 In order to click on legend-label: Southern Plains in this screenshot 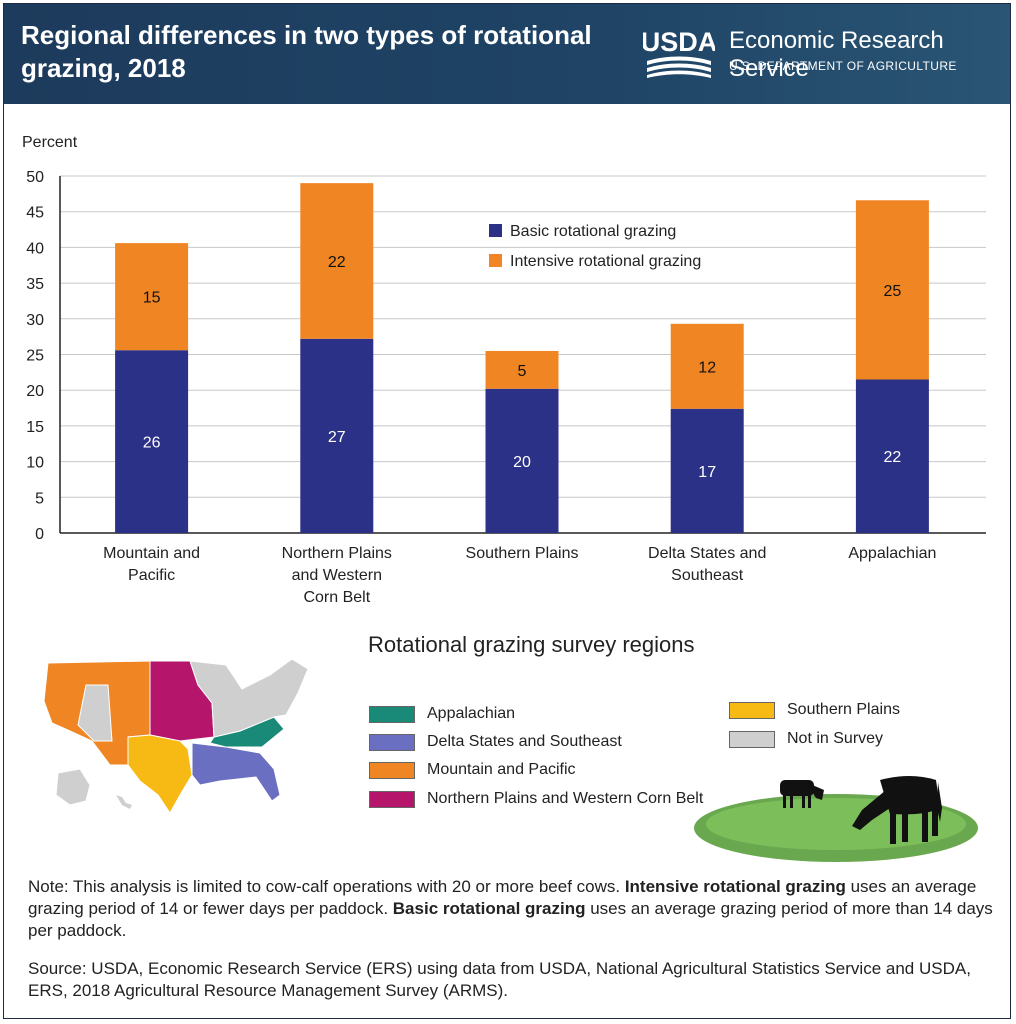, I will do `click(843, 709)`.